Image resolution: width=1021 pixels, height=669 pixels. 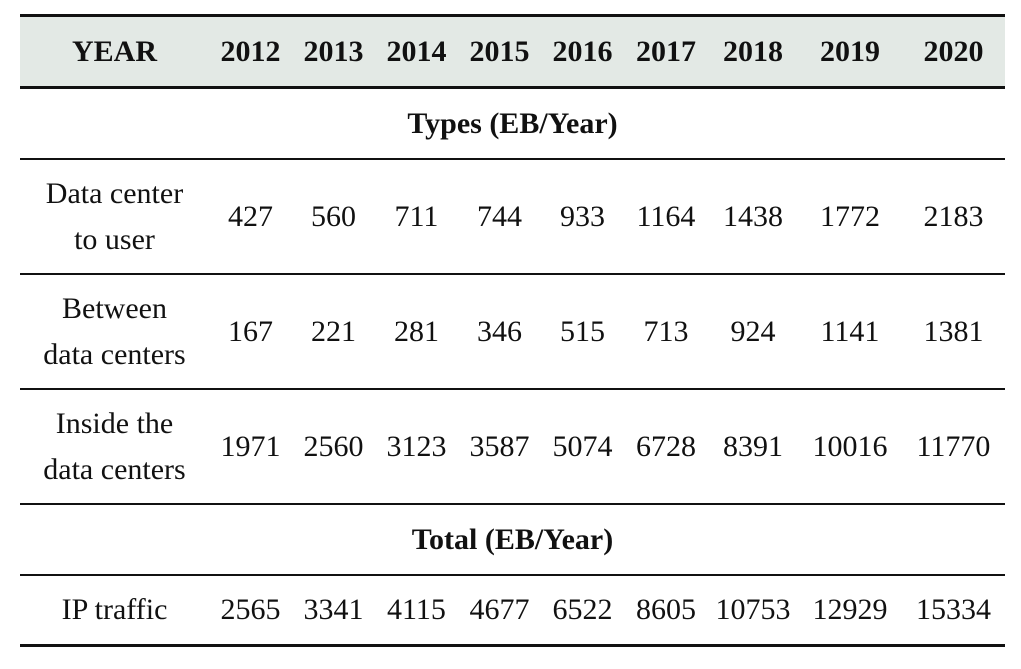 I want to click on table-cell: 346, so click(x=499, y=332).